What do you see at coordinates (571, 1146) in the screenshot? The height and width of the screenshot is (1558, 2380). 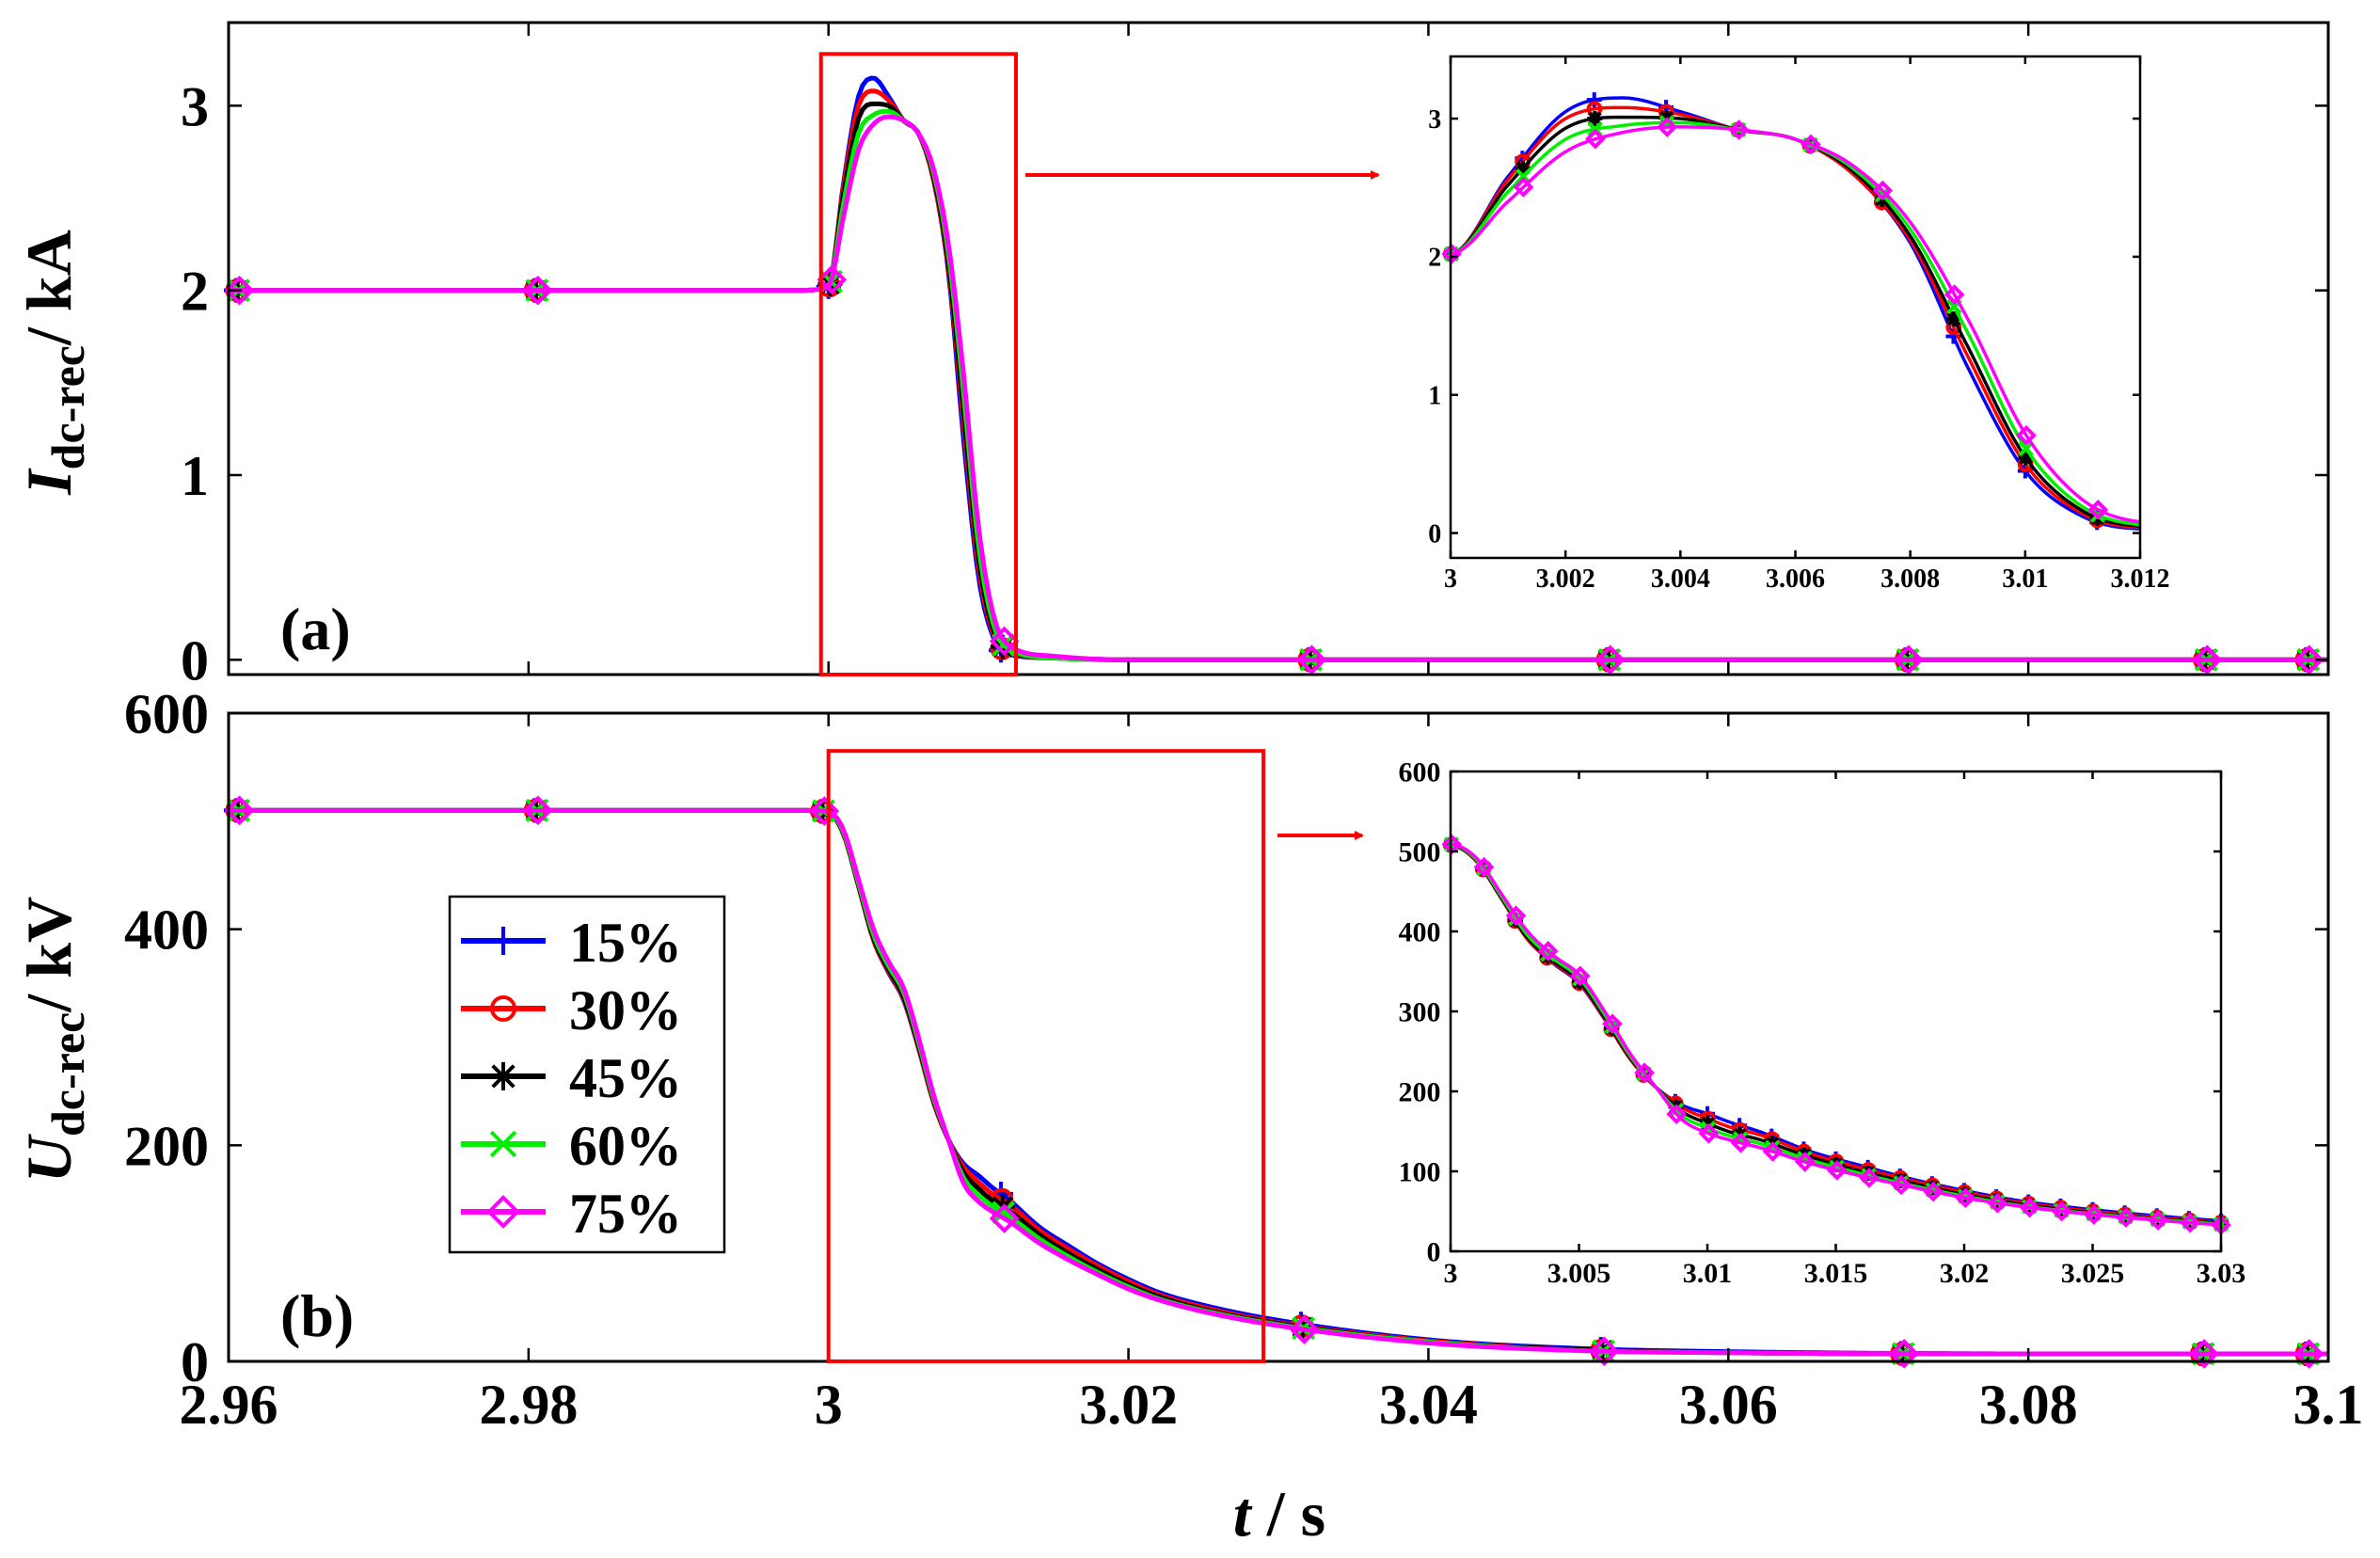 I see `legend-entry-60: 60%` at bounding box center [571, 1146].